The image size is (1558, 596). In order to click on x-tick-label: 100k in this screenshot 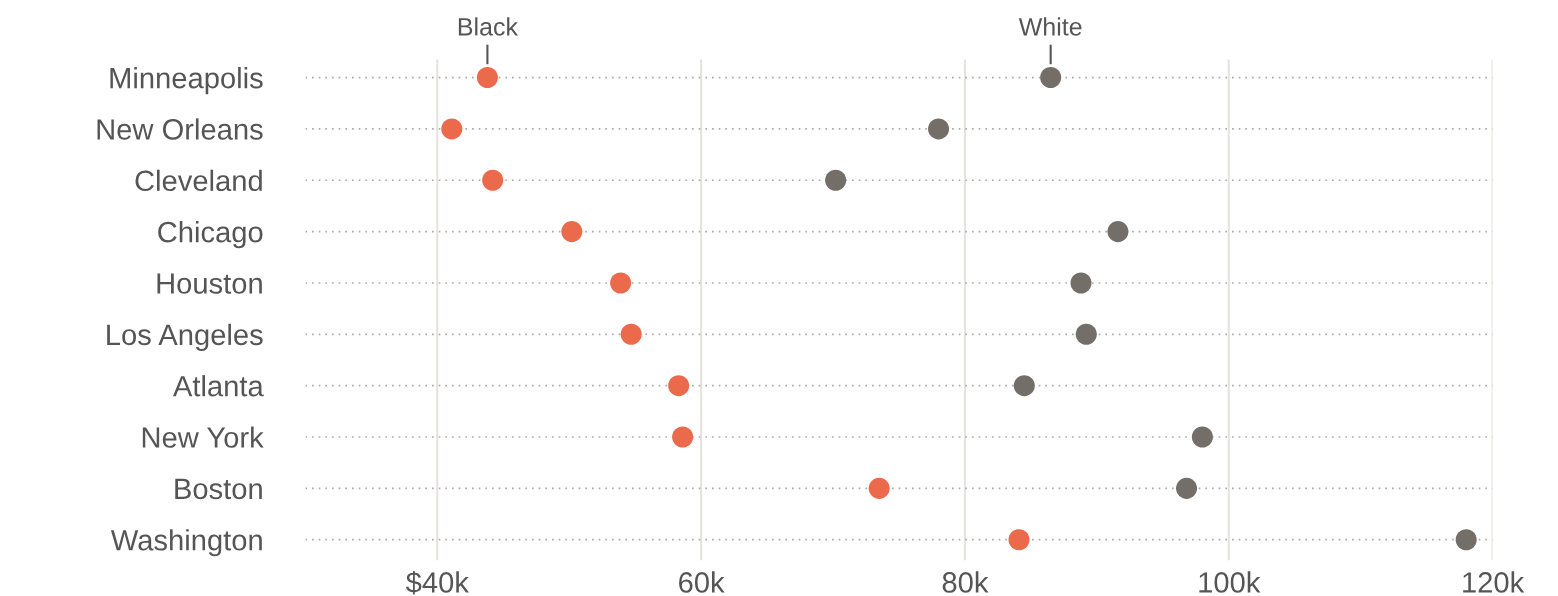, I will do `click(1230, 582)`.